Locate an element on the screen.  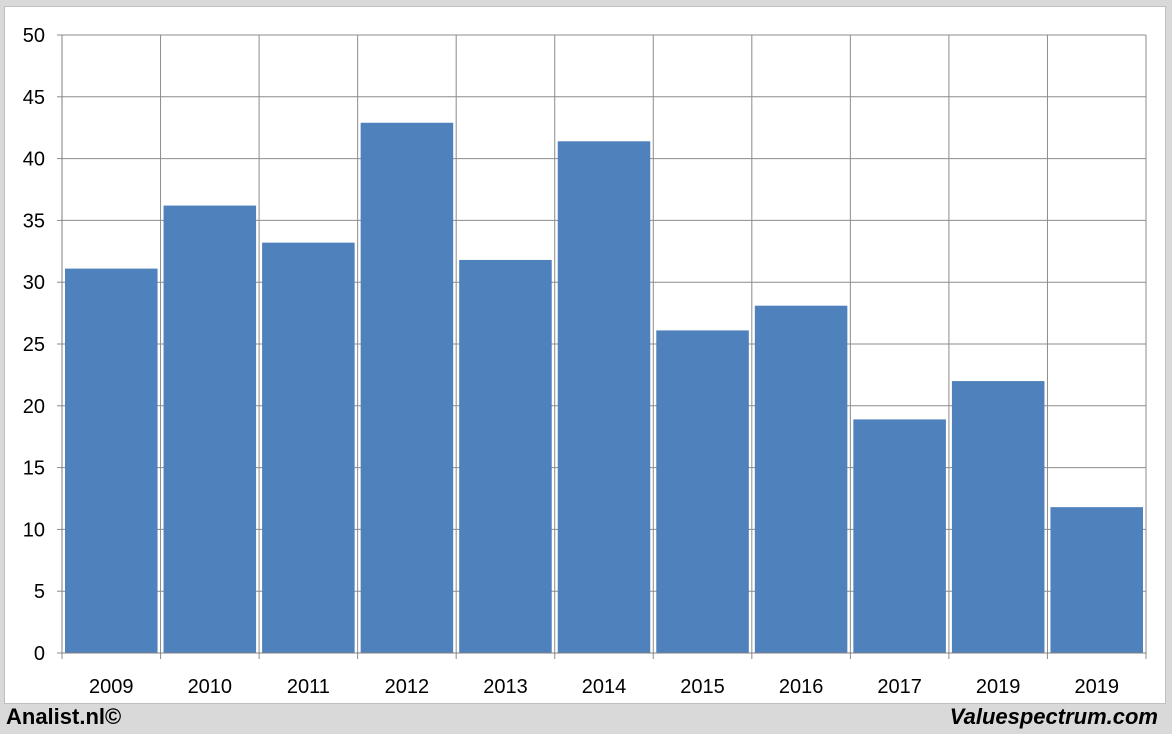
bar-2010 is located at coordinates (210, 429).